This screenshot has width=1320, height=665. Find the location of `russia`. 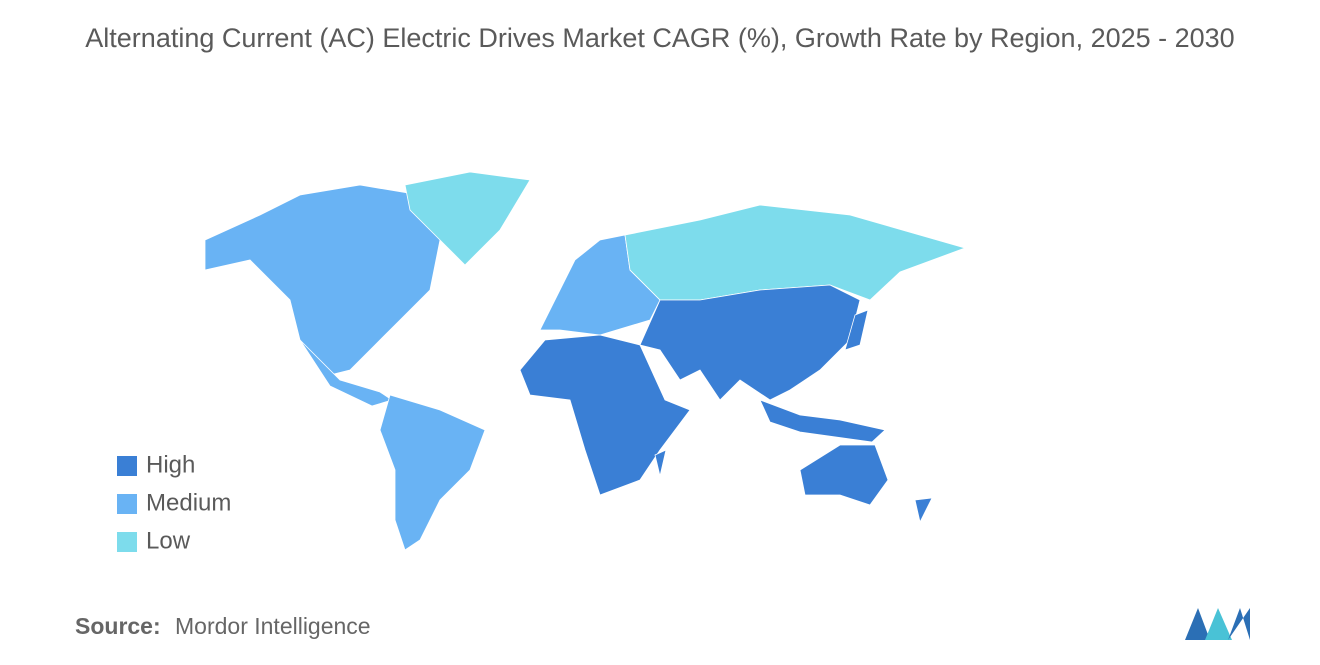

russia is located at coordinates (795, 252).